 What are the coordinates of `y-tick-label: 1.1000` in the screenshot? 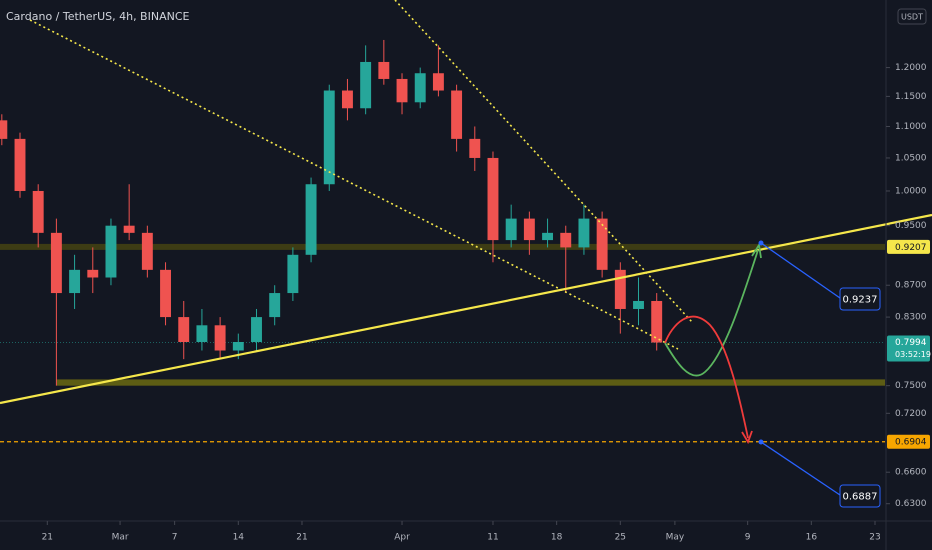 It's located at (911, 127).